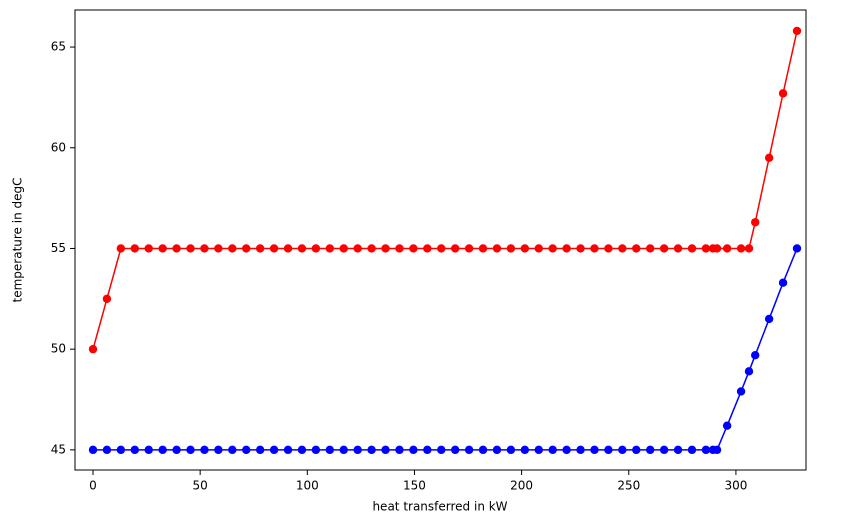 The image size is (842, 525). Describe the element at coordinates (58, 248) in the screenshot. I see `y-tick-label: 55` at that location.